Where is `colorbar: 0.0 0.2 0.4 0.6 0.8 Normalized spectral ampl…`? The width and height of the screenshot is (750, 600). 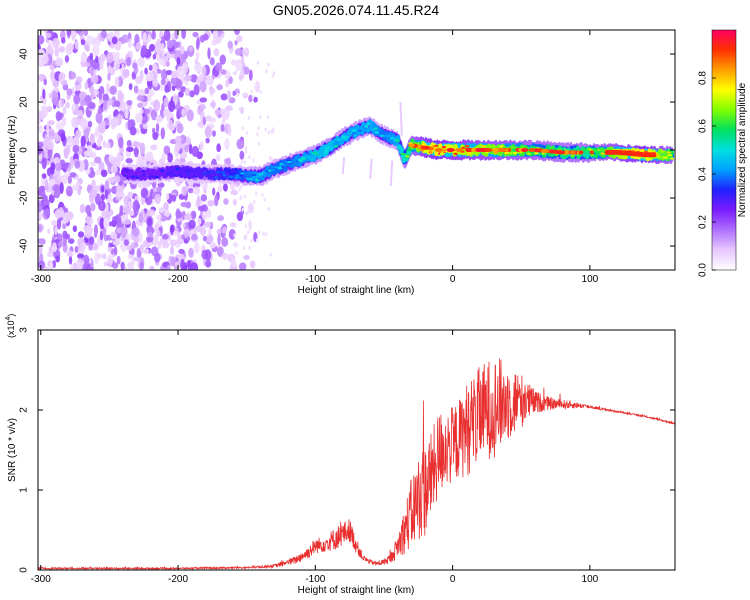
colorbar: 0.0 0.2 0.4 0.6 0.8 Normalized spectral ampl… is located at coordinates (723, 153).